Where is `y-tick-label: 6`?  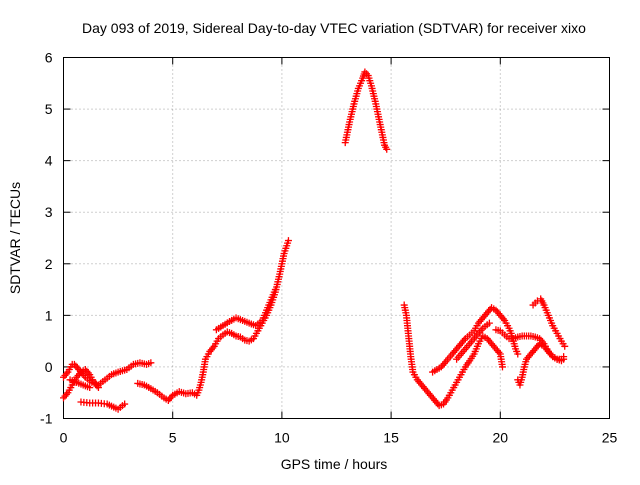 y-tick-label: 6 is located at coordinates (49, 58).